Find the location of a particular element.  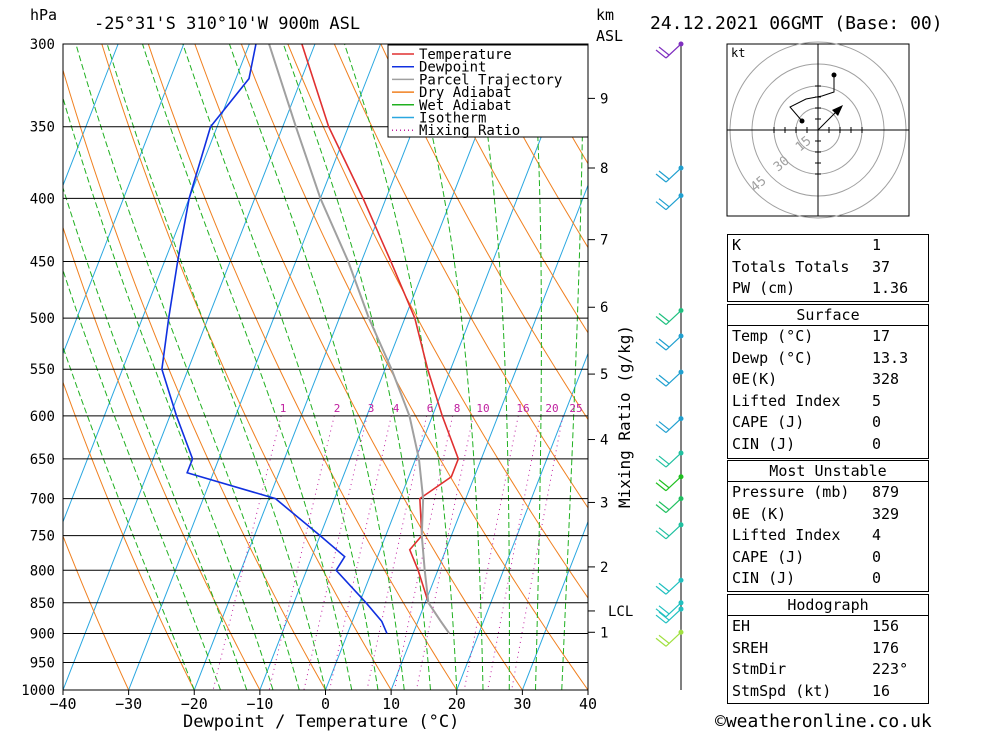

x-axis-title: Dewpoint / Temperature (°C) is located at coordinates (321, 722).